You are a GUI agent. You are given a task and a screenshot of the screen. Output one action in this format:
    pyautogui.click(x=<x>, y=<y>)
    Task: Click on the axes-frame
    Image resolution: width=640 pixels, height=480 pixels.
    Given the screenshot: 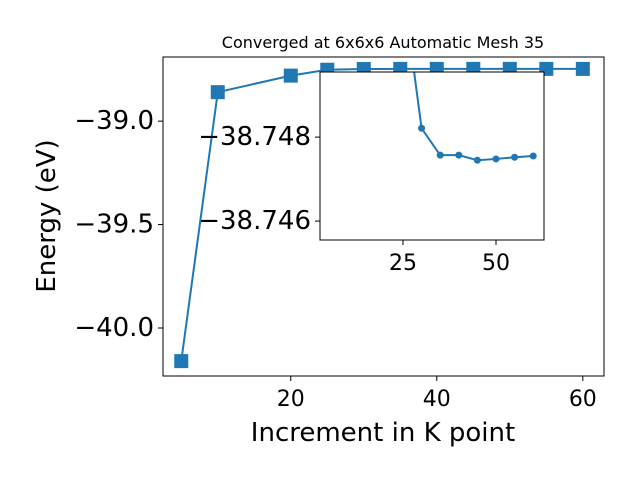 What is the action you would take?
    pyautogui.click(x=432, y=156)
    